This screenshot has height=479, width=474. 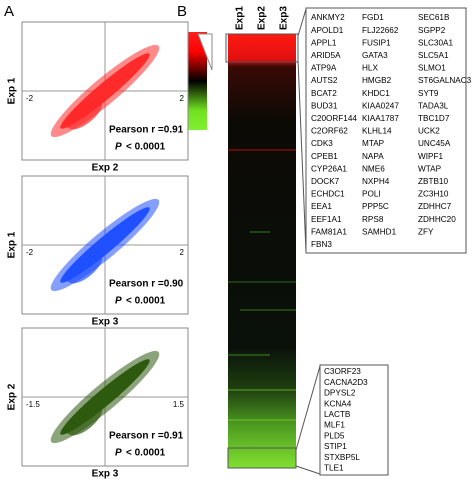 What do you see at coordinates (433, 194) in the screenshot?
I see `gene-name: ZC3H10` at bounding box center [433, 194].